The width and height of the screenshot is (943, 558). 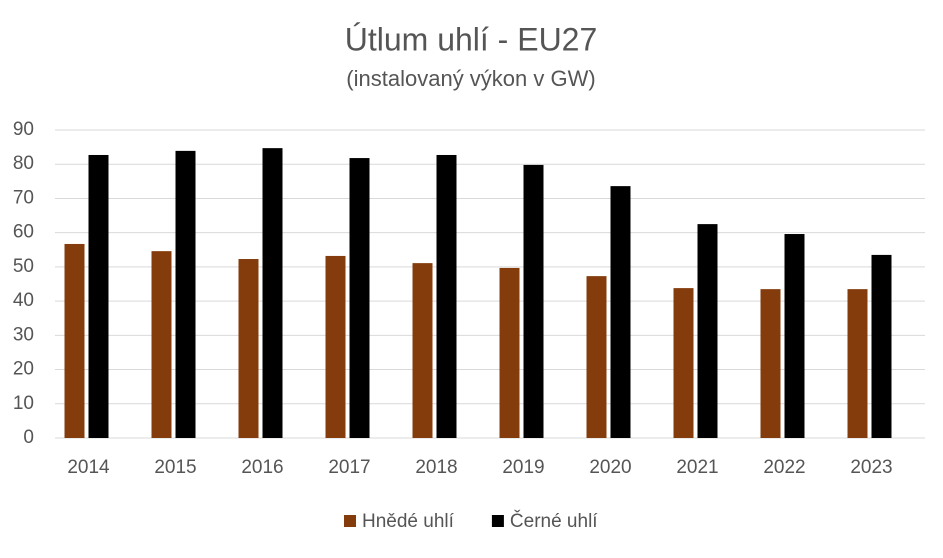 What do you see at coordinates (23, 403) in the screenshot?
I see `y-tick-label: 10` at bounding box center [23, 403].